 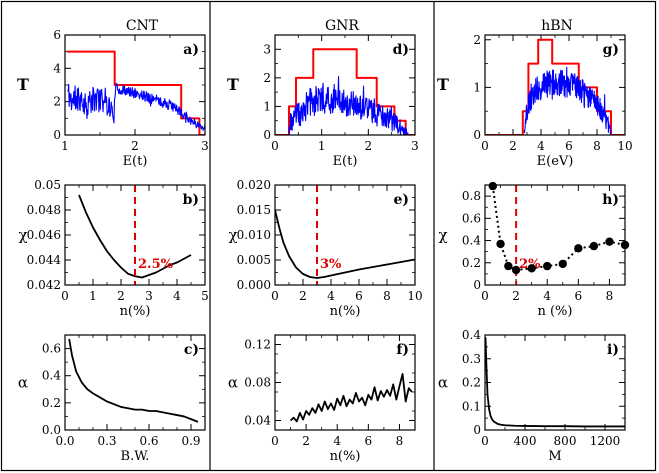 I want to click on chart-panel-c: 0.0 0.3 0.6 0.90.00.20.40.6B.W.αc), so click(x=112, y=399).